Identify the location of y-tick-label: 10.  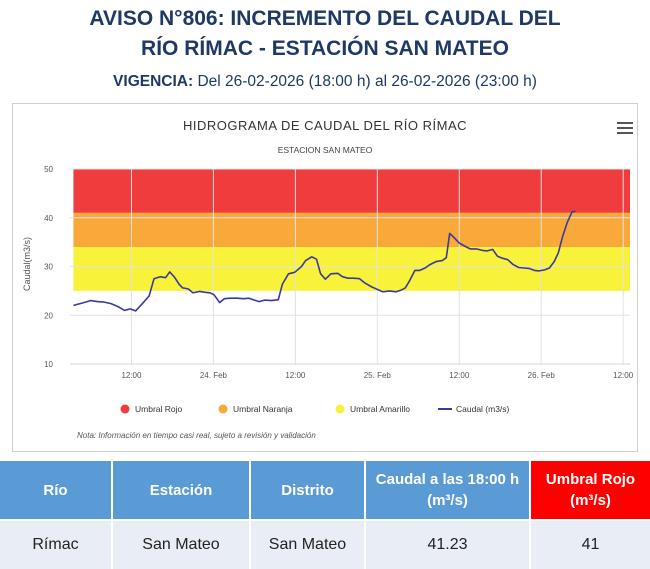
(48, 364).